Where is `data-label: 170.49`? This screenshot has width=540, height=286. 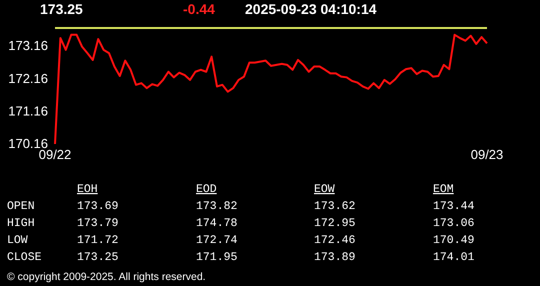 data-label: 170.49 is located at coordinates (454, 240).